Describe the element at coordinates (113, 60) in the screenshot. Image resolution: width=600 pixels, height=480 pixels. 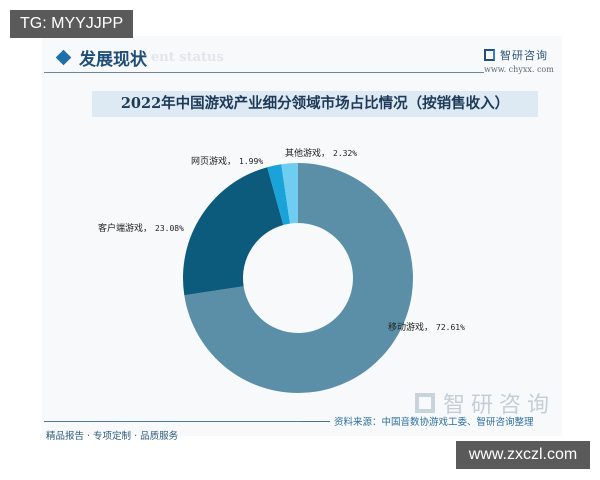
I see `section-title: 发展现状` at that location.